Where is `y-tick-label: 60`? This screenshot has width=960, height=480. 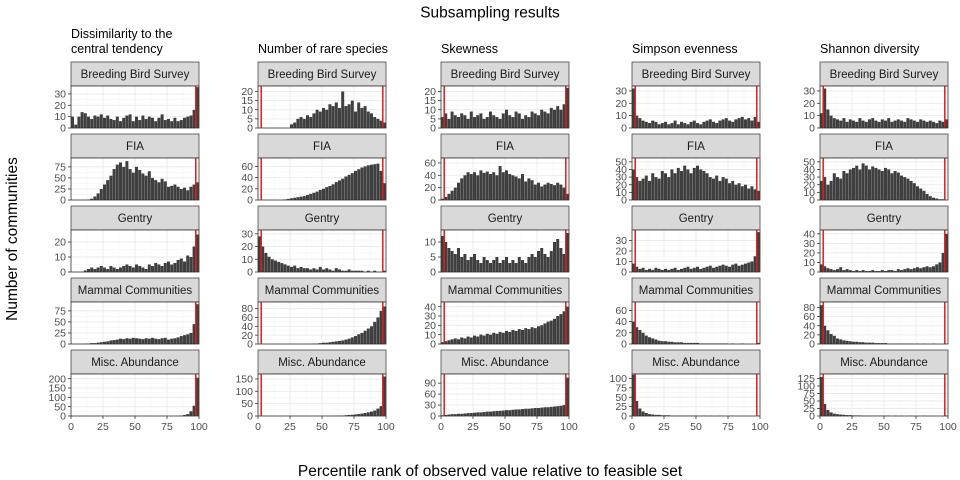
y-tick-label: 60 is located at coordinates (247, 318).